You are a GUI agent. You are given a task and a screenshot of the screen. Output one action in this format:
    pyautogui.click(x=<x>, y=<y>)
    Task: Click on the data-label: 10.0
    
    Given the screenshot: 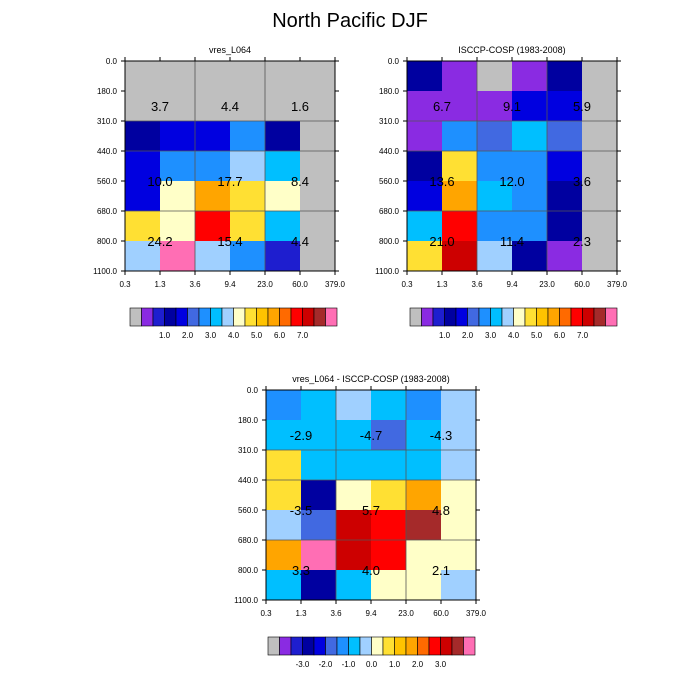 What is the action you would take?
    pyautogui.click(x=159, y=181)
    